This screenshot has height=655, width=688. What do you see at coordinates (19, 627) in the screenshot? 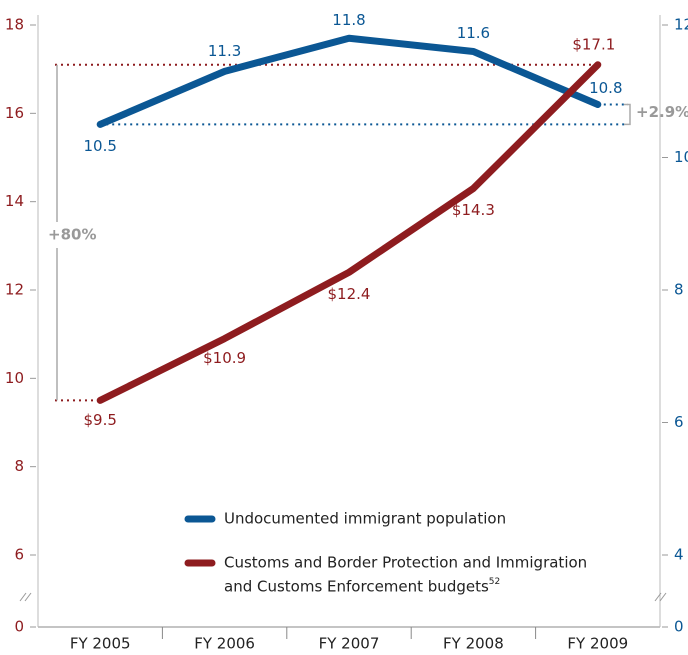
I see `y-tick-label: 0` at bounding box center [19, 627].